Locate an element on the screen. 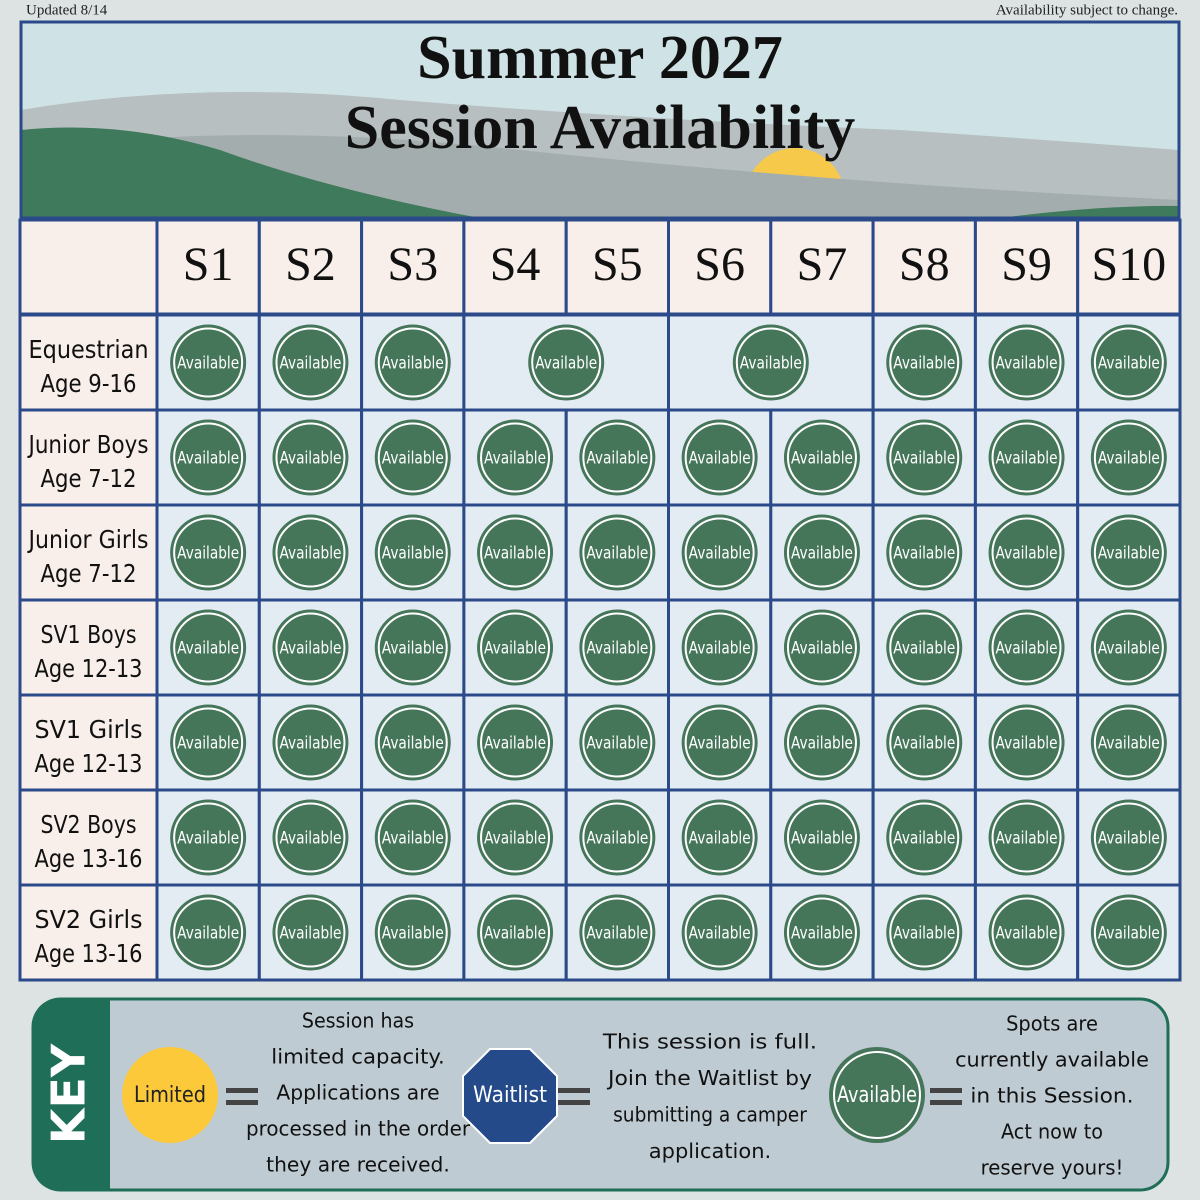  key-description: currently available is located at coordinates (1052, 1060).